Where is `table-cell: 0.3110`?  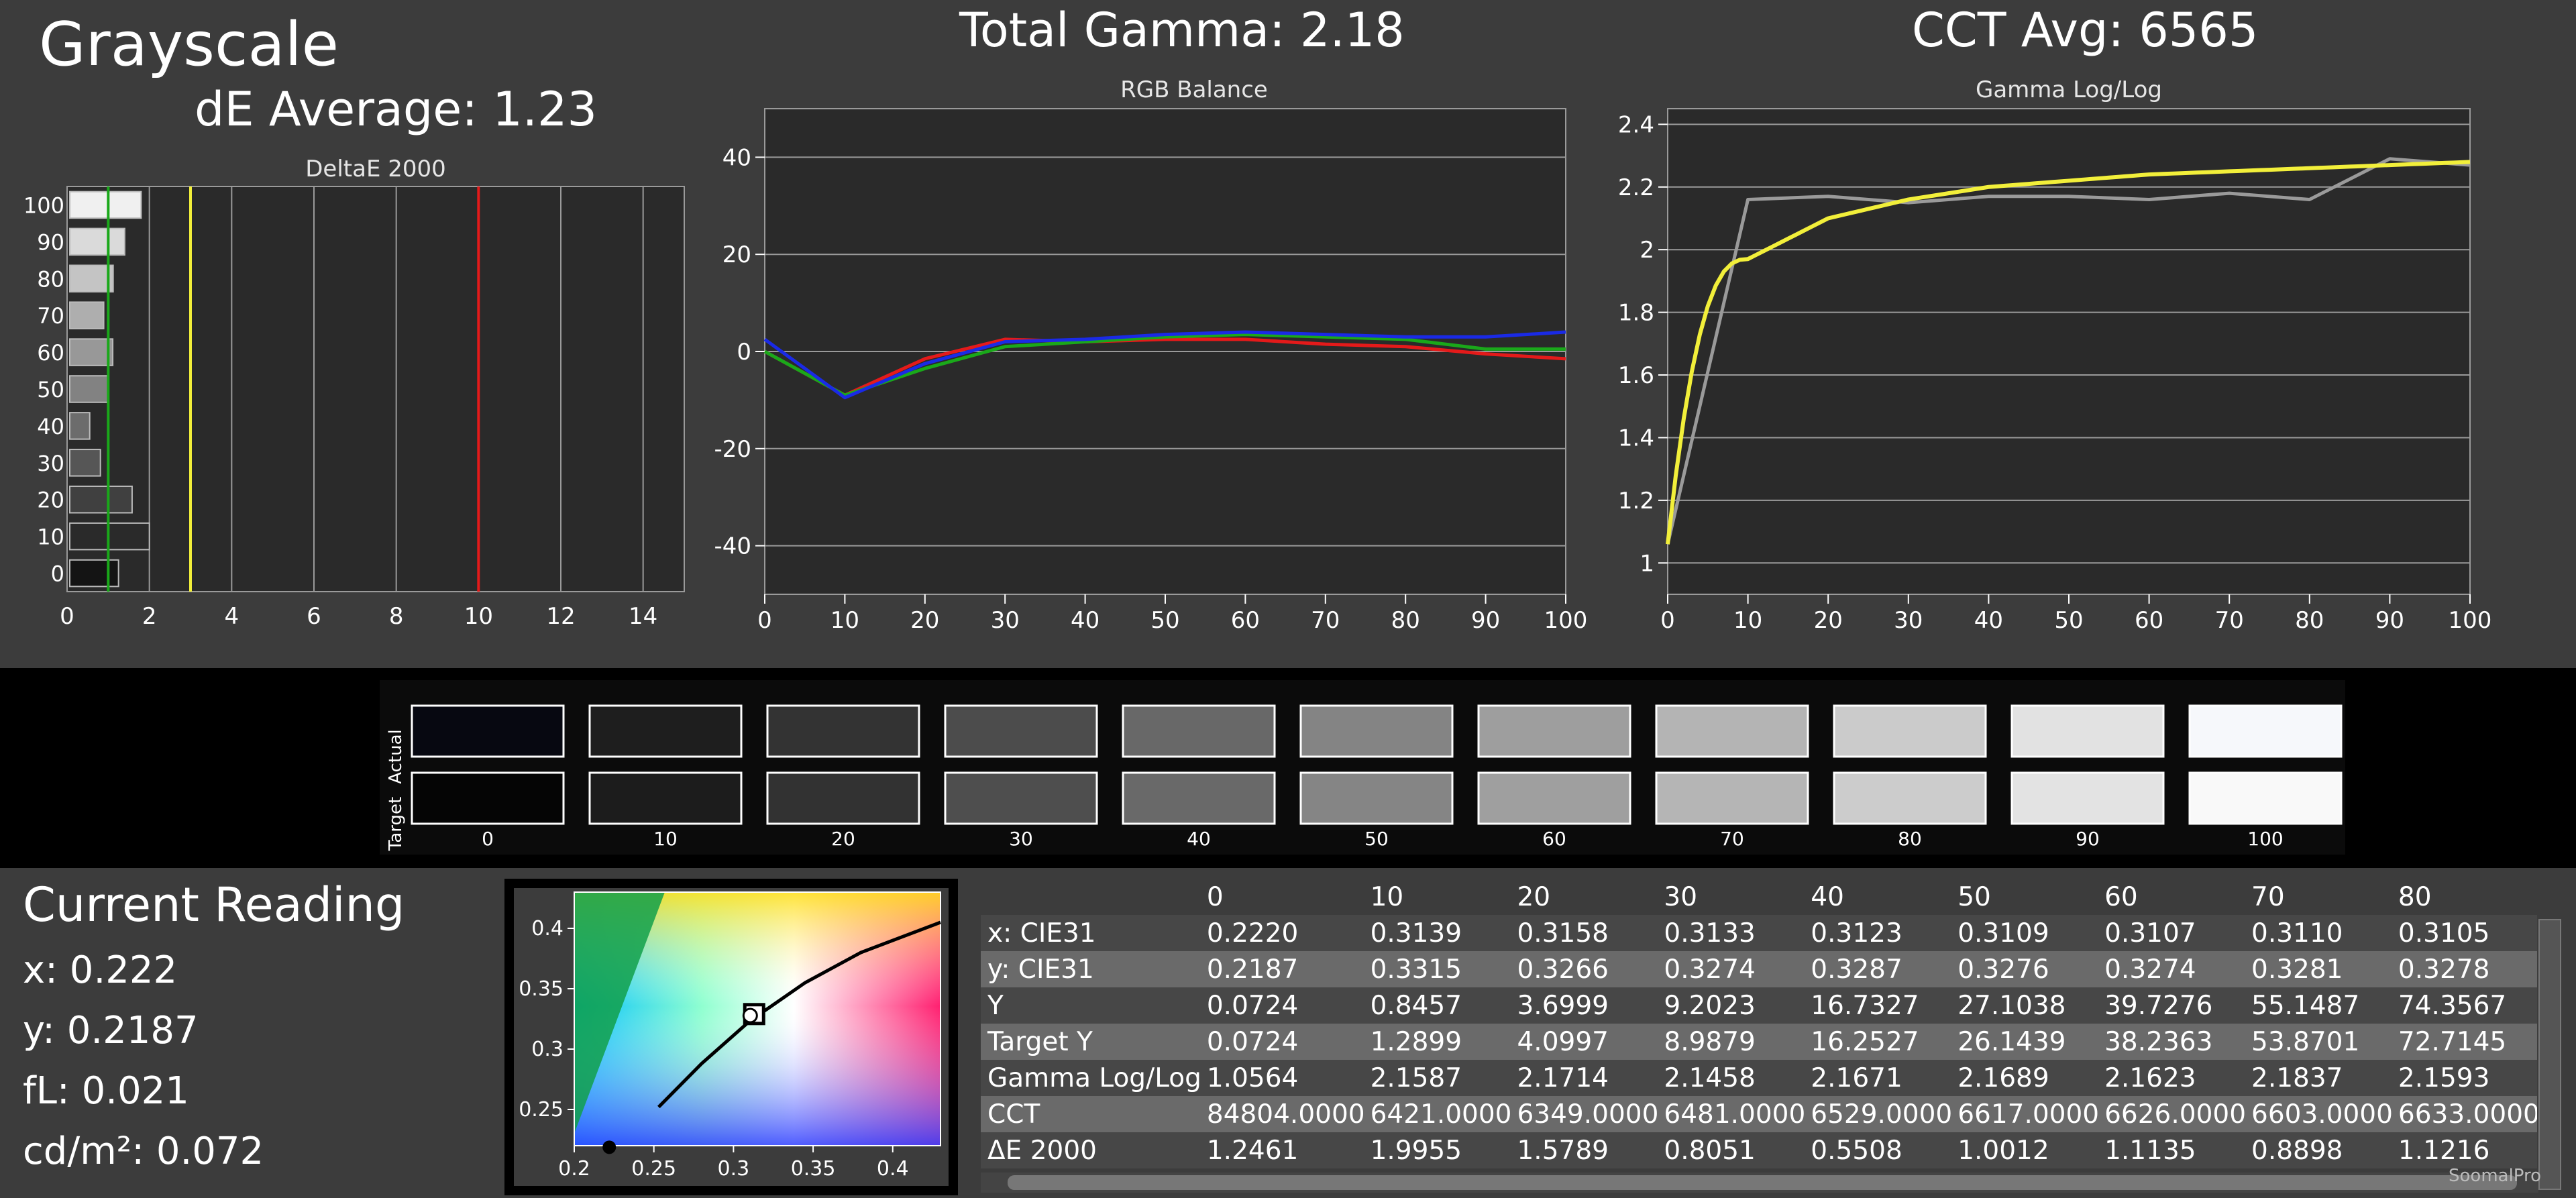 table-cell: 0.3110 is located at coordinates (2297, 933).